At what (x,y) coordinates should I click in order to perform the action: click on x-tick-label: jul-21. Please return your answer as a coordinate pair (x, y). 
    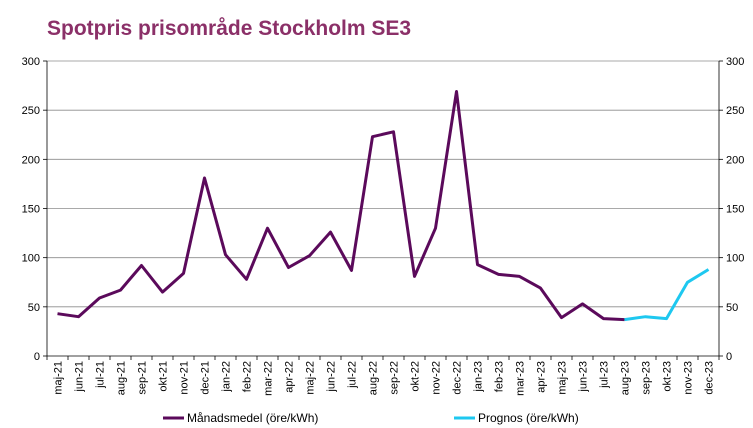
    Looking at the image, I should click on (101, 375).